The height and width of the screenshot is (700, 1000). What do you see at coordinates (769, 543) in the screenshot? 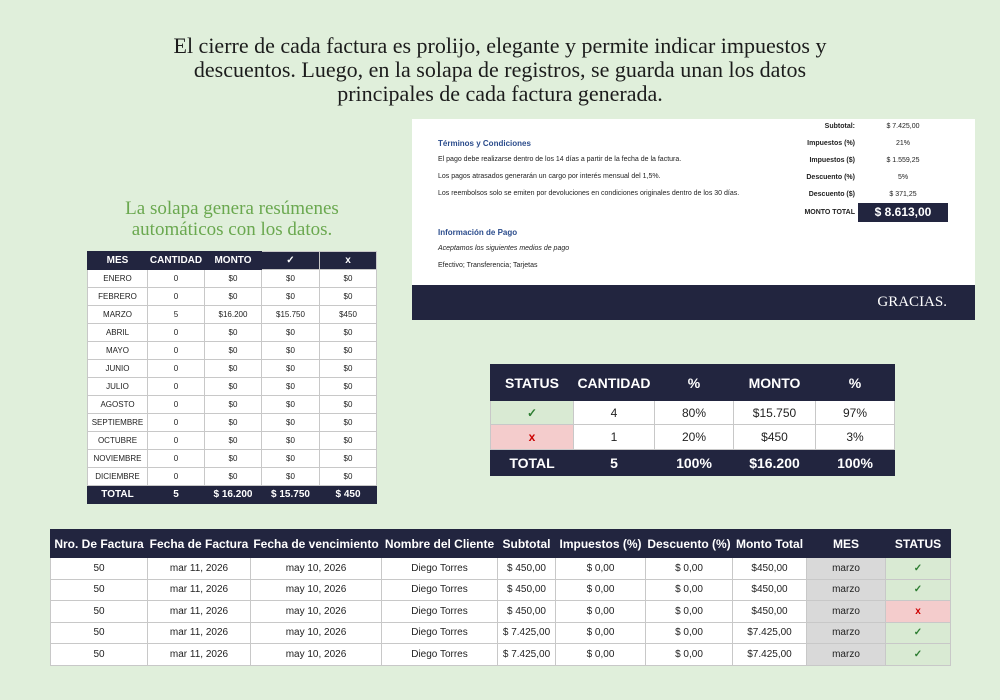
I see `cell: Monto Total` at bounding box center [769, 543].